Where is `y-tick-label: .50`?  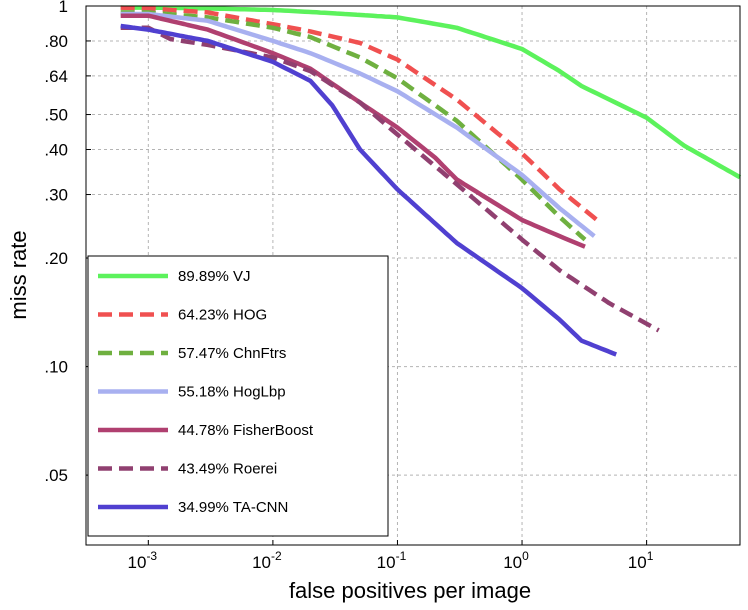 y-tick-label: .50 is located at coordinates (56, 115).